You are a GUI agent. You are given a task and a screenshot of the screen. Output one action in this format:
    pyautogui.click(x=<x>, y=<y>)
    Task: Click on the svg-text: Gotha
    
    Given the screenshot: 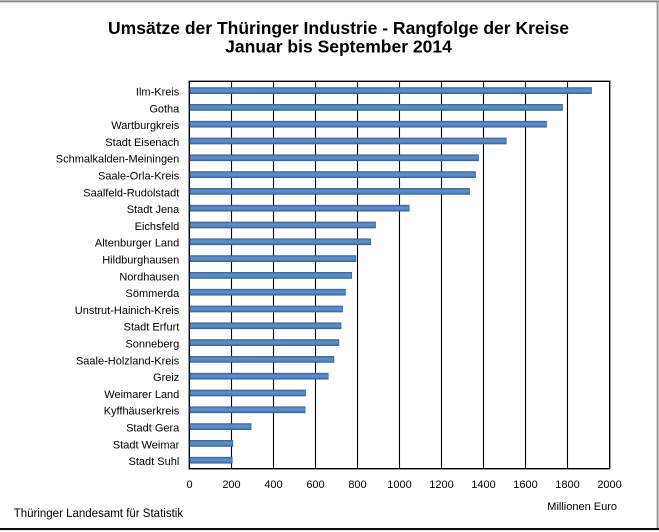 What is the action you would take?
    pyautogui.click(x=164, y=109)
    